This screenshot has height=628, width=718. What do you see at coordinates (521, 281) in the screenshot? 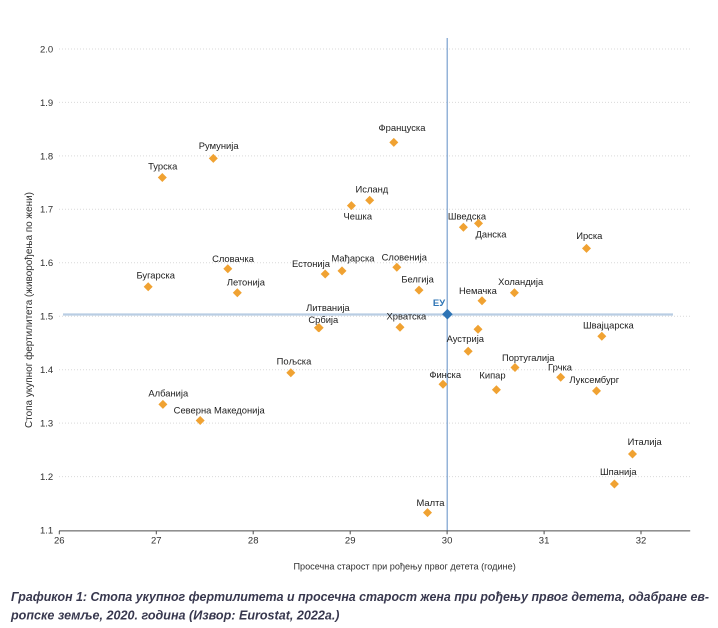
I see `svg-text: Холандија` at bounding box center [521, 281].